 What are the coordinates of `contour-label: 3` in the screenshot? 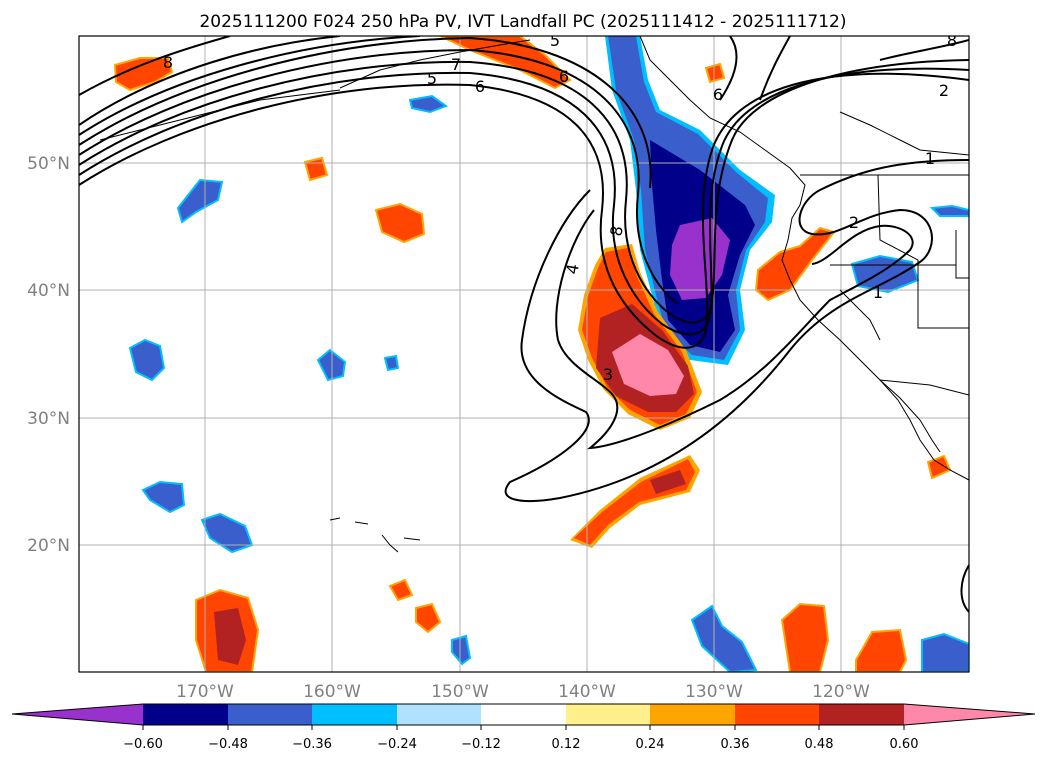 It's located at (608, 374).